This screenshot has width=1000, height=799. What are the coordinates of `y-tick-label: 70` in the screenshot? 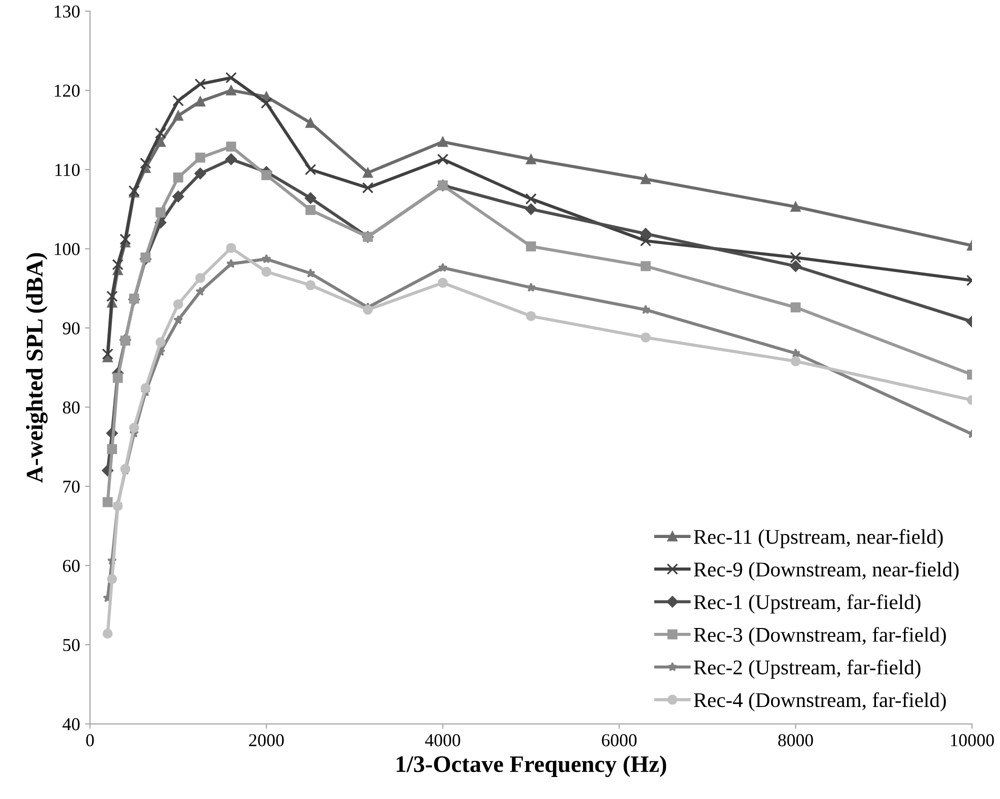 It's located at (71, 486).